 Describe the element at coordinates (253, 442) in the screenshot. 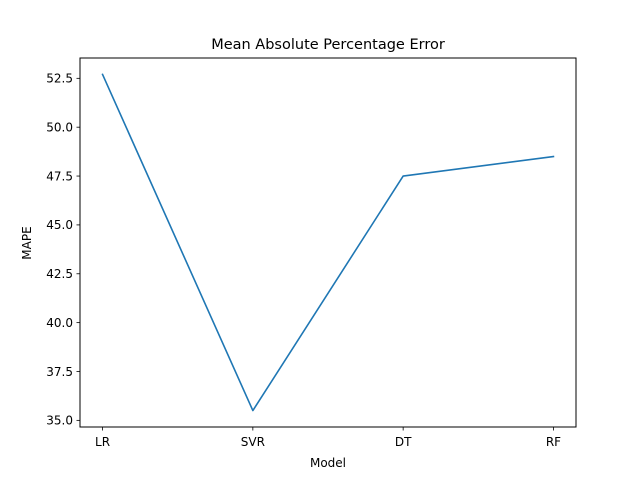

I see `x-tick-label: SVR` at that location.